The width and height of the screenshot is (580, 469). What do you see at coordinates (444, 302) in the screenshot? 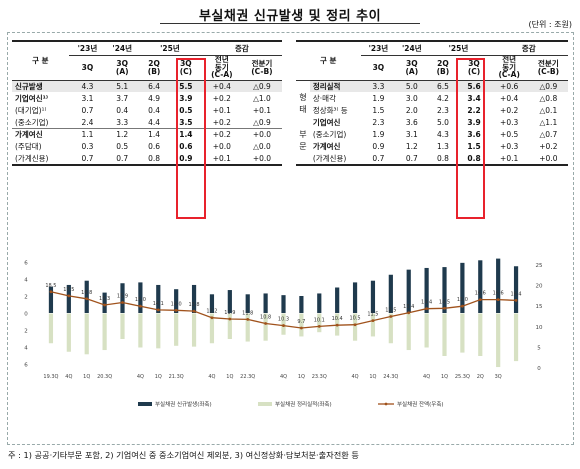
I see `balance-label: 14.5` at bounding box center [444, 302].